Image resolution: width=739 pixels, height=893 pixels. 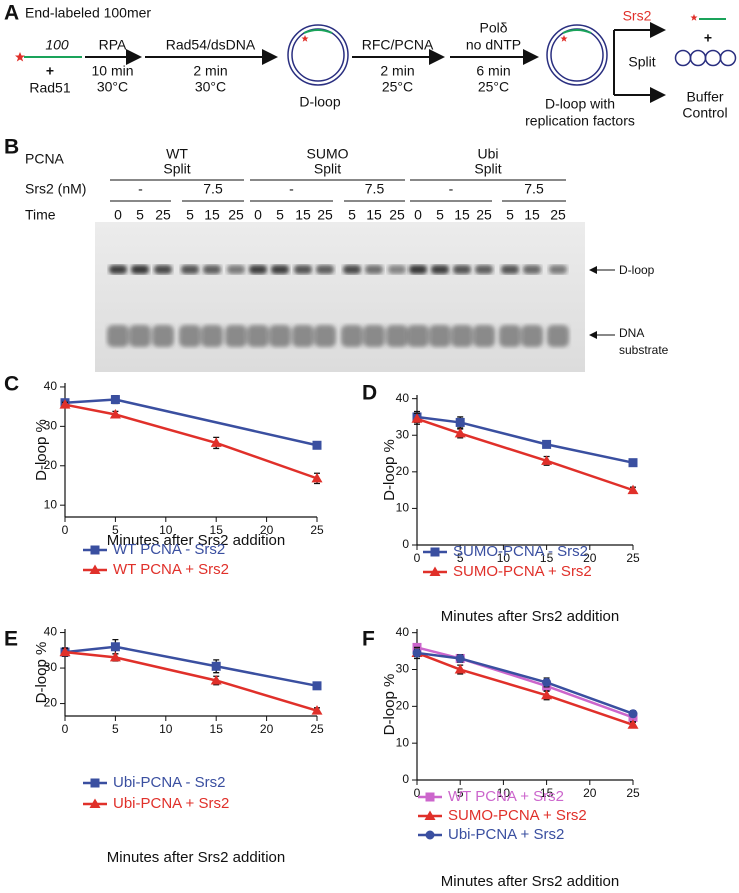 What do you see at coordinates (45, 159) in the screenshot?
I see `row-label: PCNA` at bounding box center [45, 159].